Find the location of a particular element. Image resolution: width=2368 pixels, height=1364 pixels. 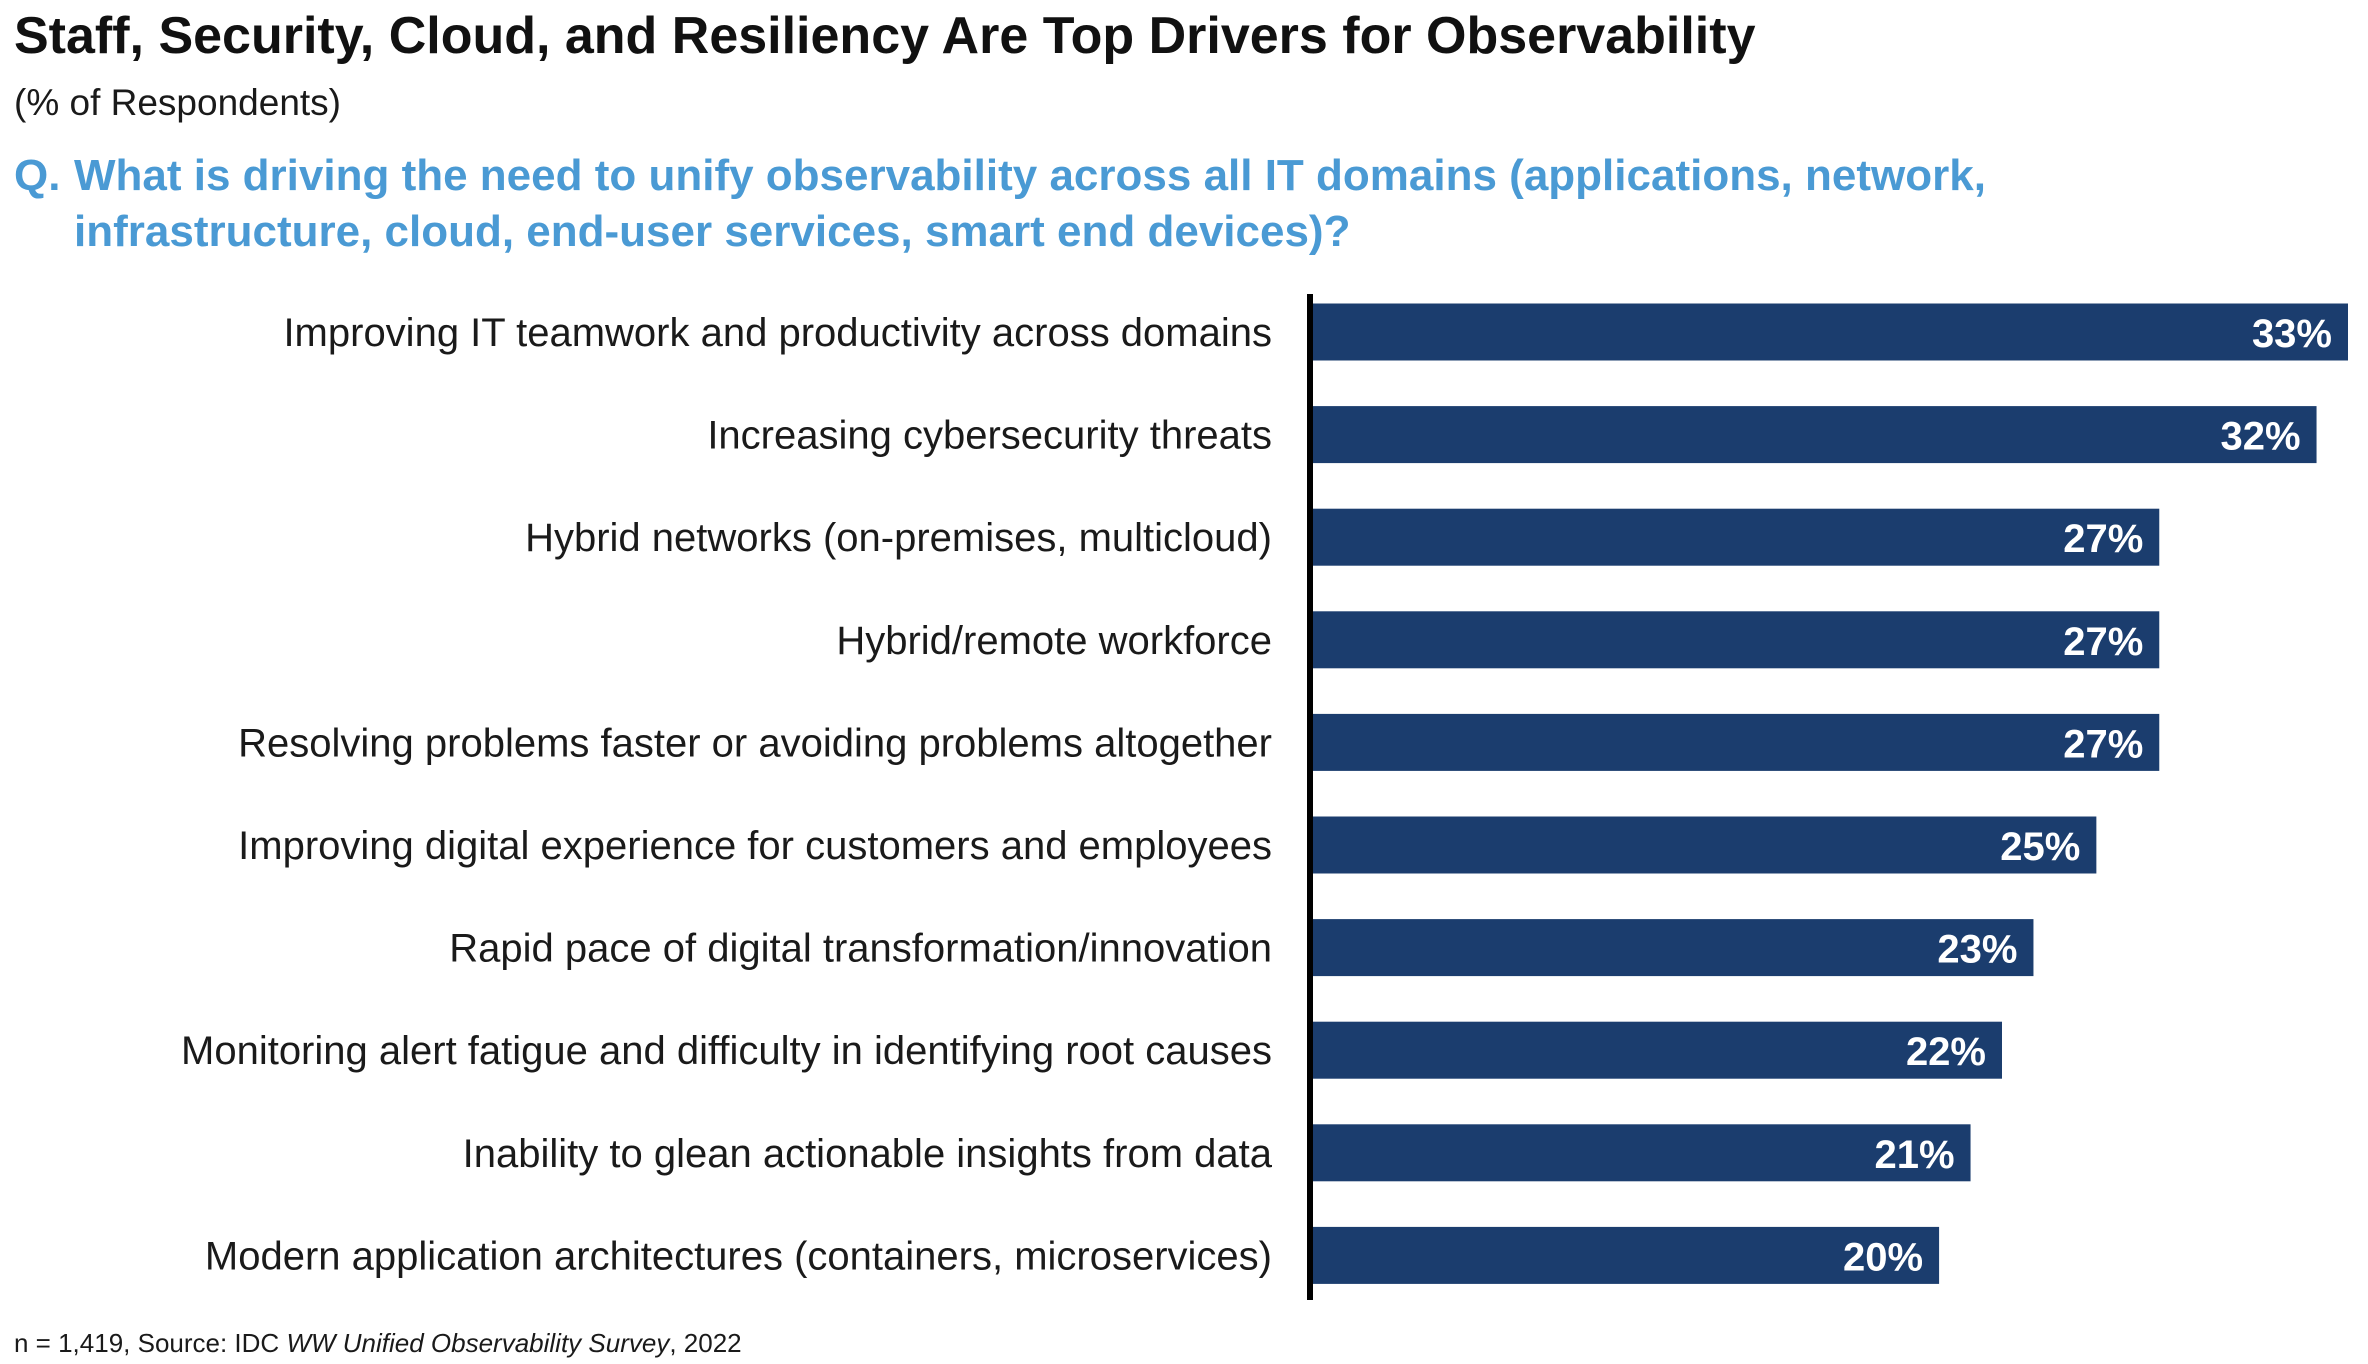

value-label: 21% is located at coordinates (1914, 1155).